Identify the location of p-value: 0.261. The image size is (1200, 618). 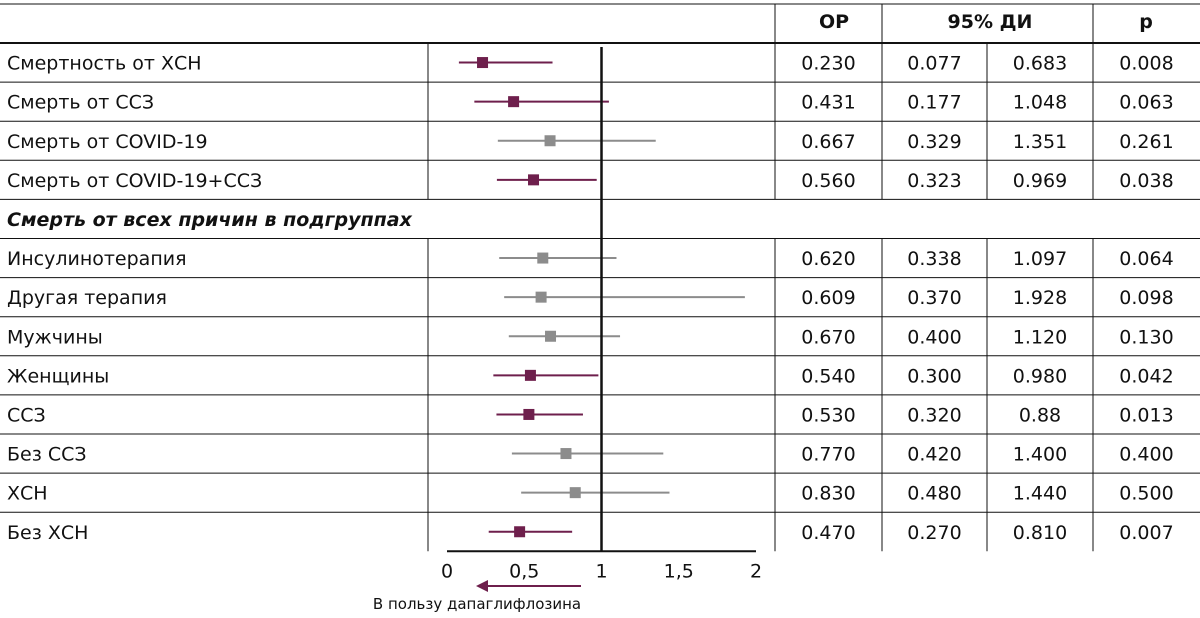
(1146, 142).